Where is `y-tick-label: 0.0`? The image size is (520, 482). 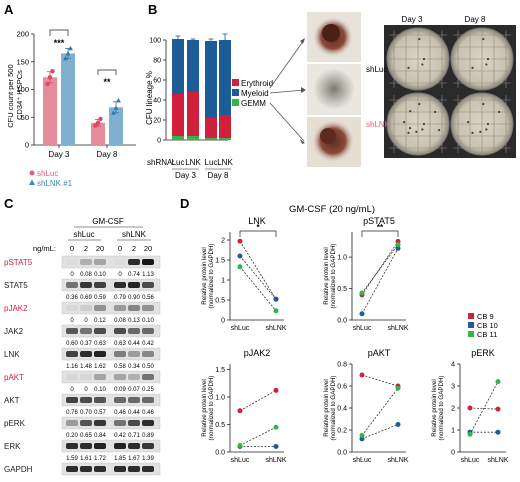
y-tick-label: 0.0 is located at coordinates (342, 321).